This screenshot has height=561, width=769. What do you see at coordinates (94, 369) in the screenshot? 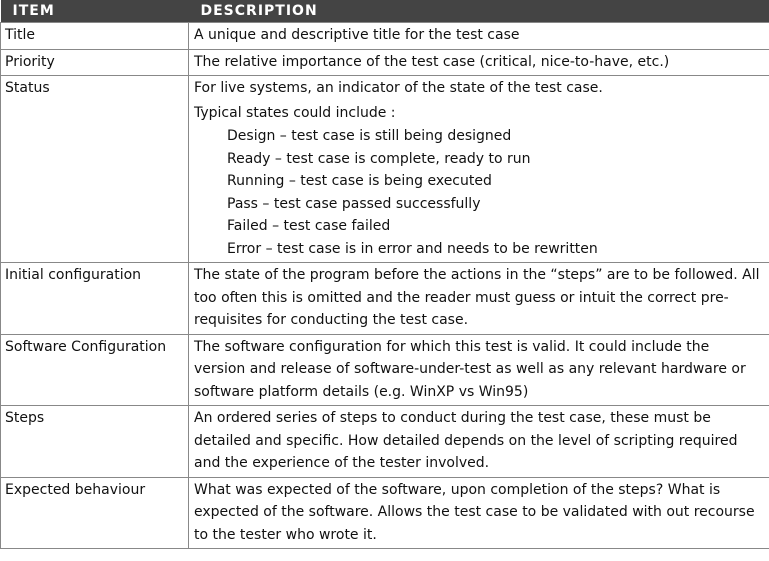
I see `row-software-configuration-item: Software Configuration` at bounding box center [94, 369].